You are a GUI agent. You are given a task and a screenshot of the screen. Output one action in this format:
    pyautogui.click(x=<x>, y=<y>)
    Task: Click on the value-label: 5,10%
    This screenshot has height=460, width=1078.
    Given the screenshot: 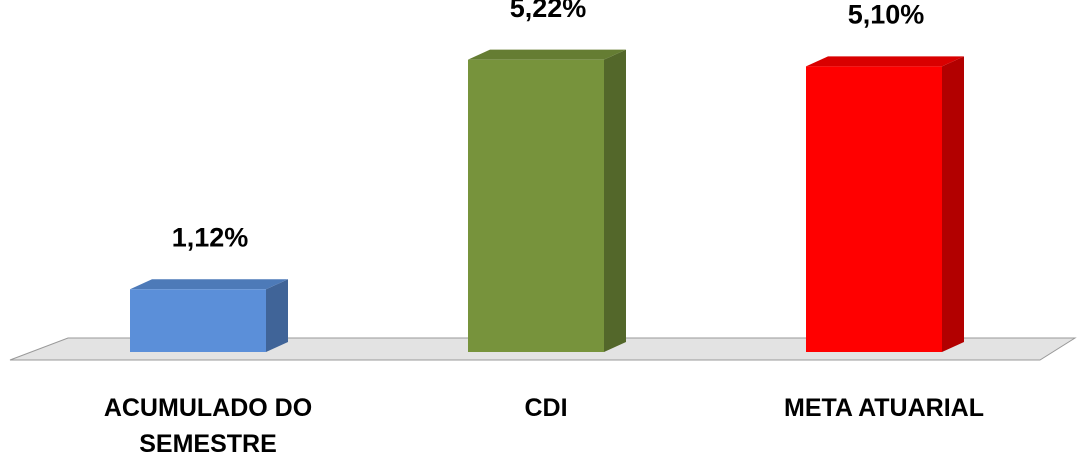 What is the action you would take?
    pyautogui.click(x=886, y=15)
    